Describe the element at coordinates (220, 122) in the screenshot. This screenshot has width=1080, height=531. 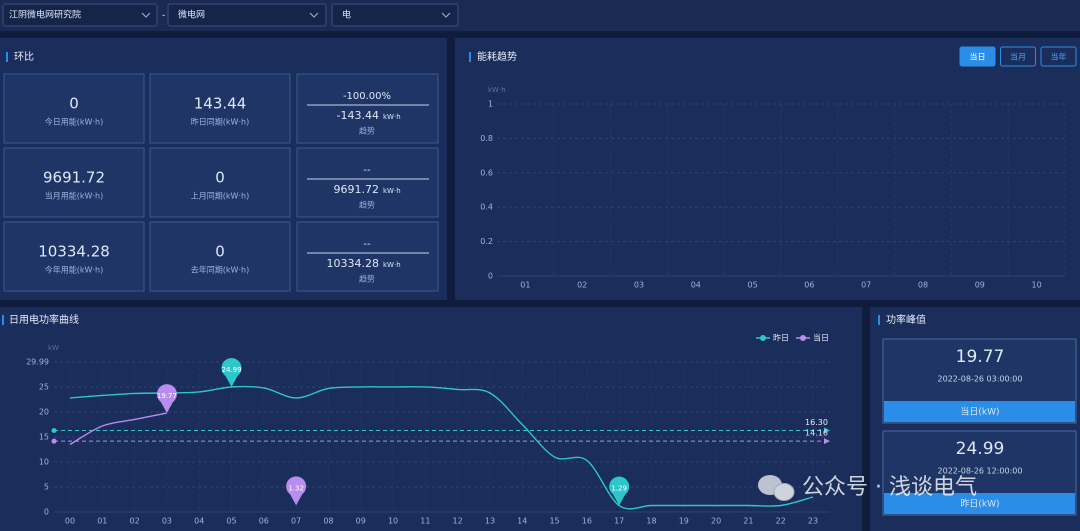
I see `stat-label: 昨日同期(kW·h)` at that location.